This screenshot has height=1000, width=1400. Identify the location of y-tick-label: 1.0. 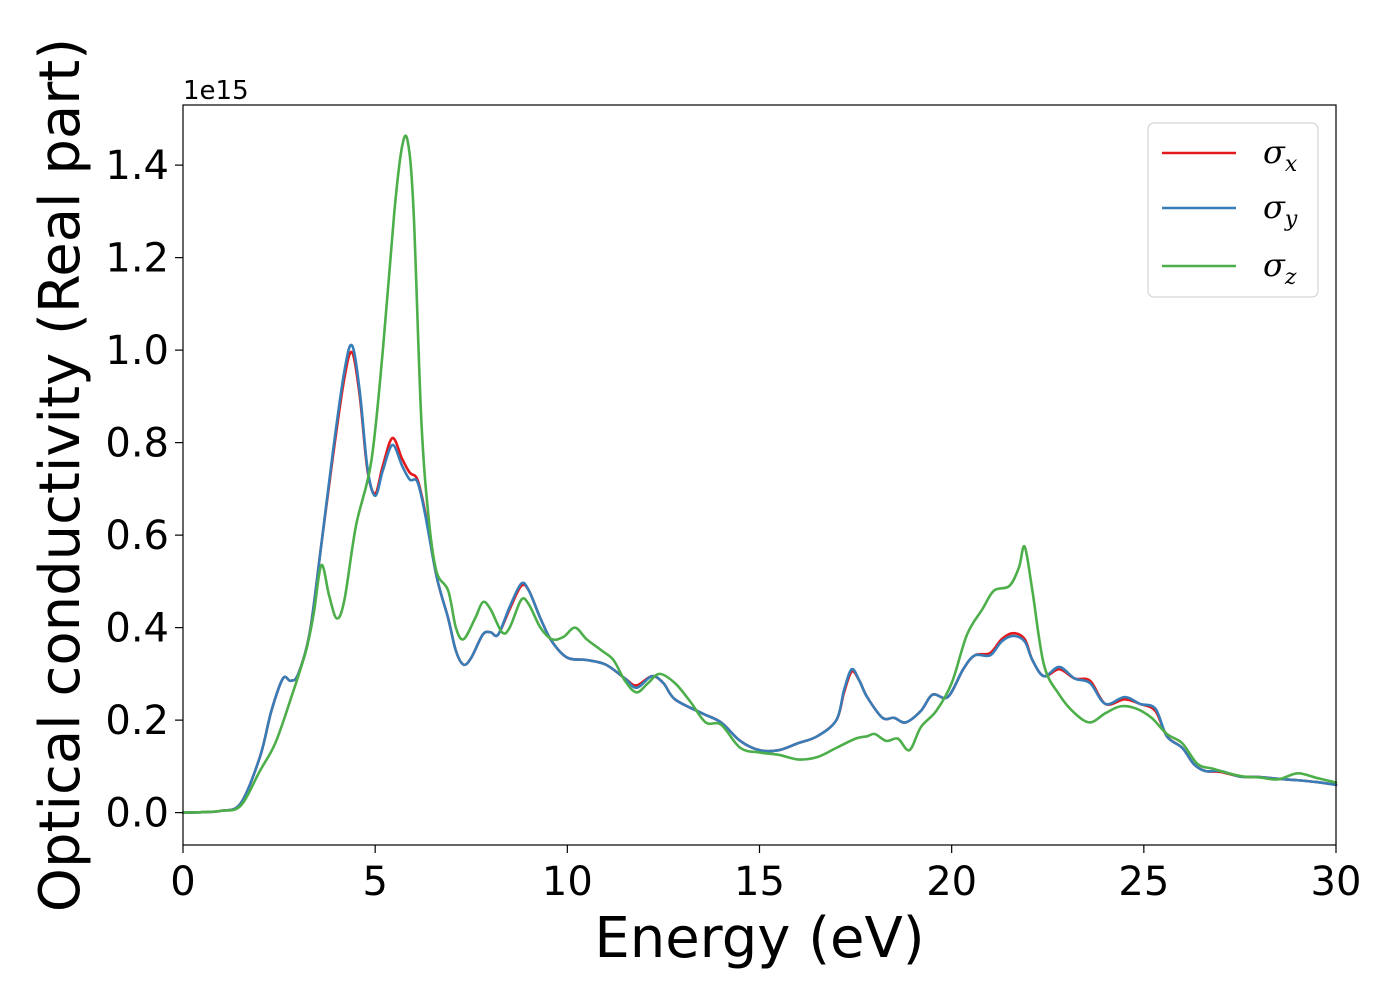
(137, 351).